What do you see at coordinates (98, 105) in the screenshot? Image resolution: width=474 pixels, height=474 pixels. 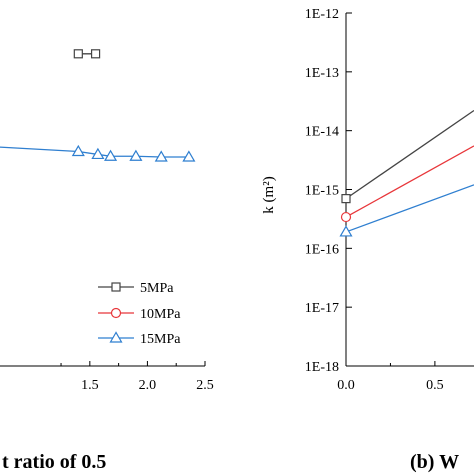 I see `left-series` at bounding box center [98, 105].